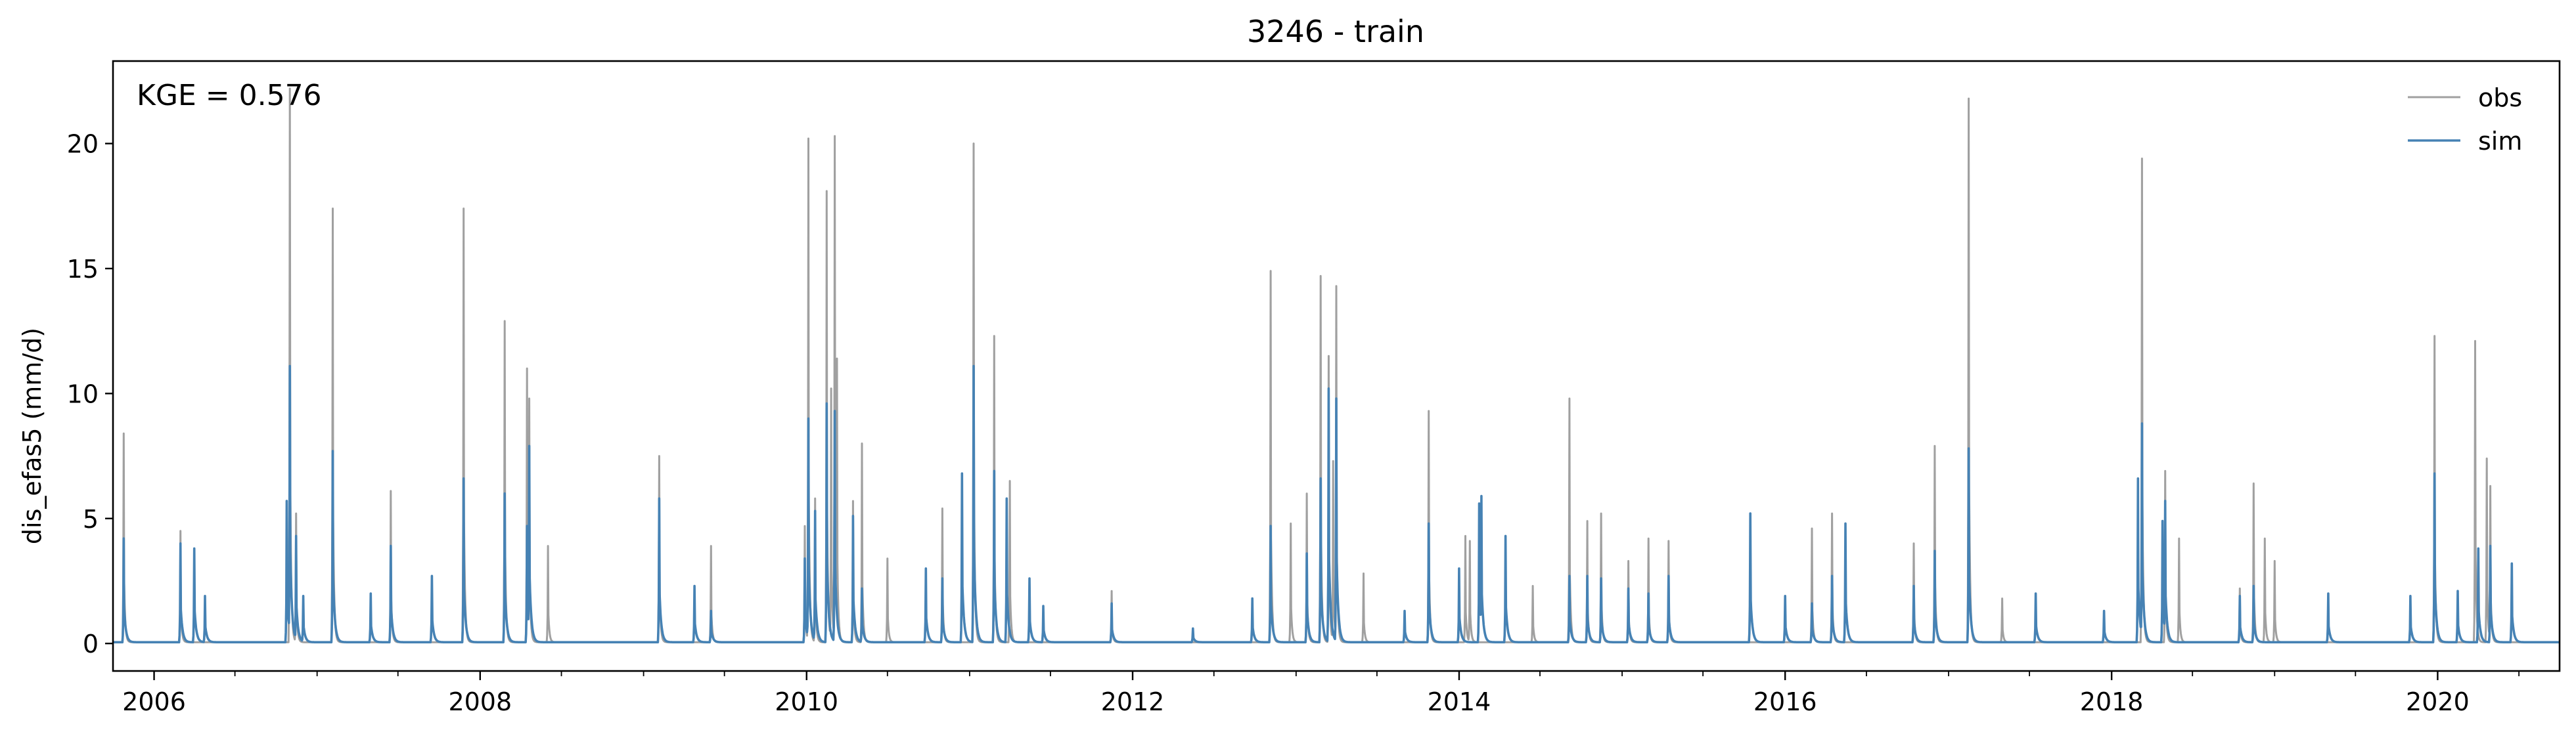  What do you see at coordinates (83, 144) in the screenshot?
I see `y-tick-label-20: 20` at bounding box center [83, 144].